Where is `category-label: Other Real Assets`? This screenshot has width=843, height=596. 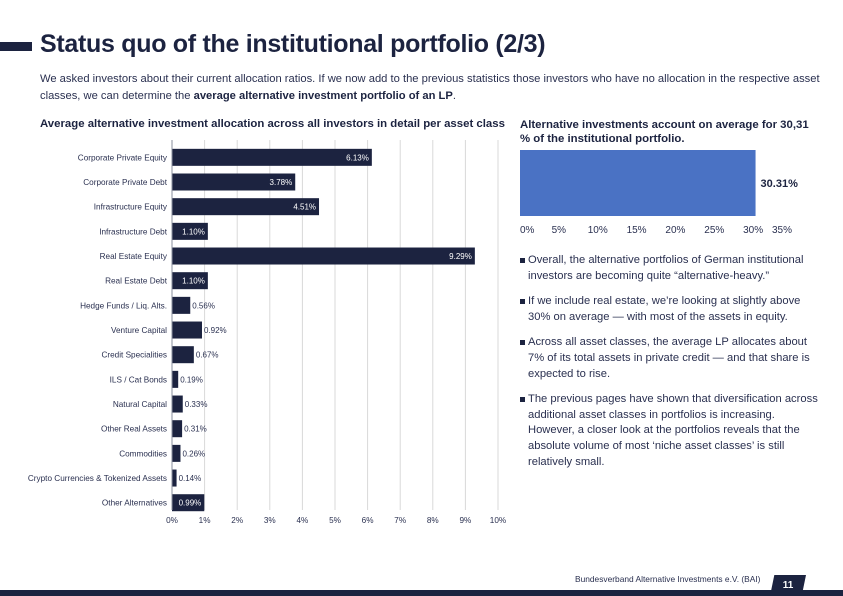 category-label: Other Real Assets is located at coordinates (134, 429).